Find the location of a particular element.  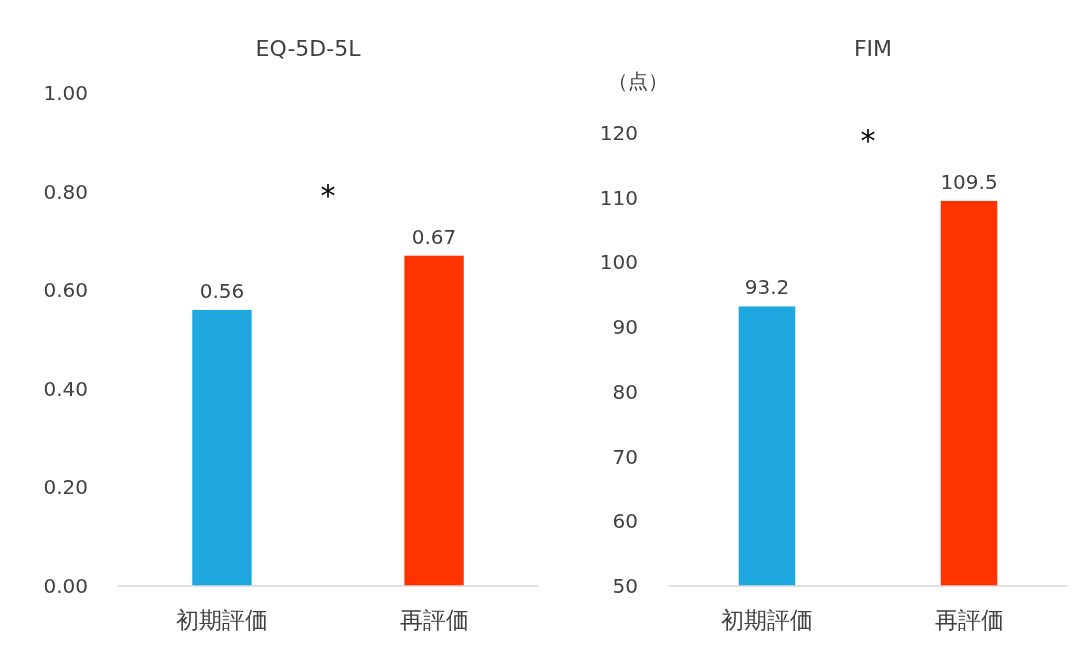

chart-title: FIM is located at coordinates (873, 48).